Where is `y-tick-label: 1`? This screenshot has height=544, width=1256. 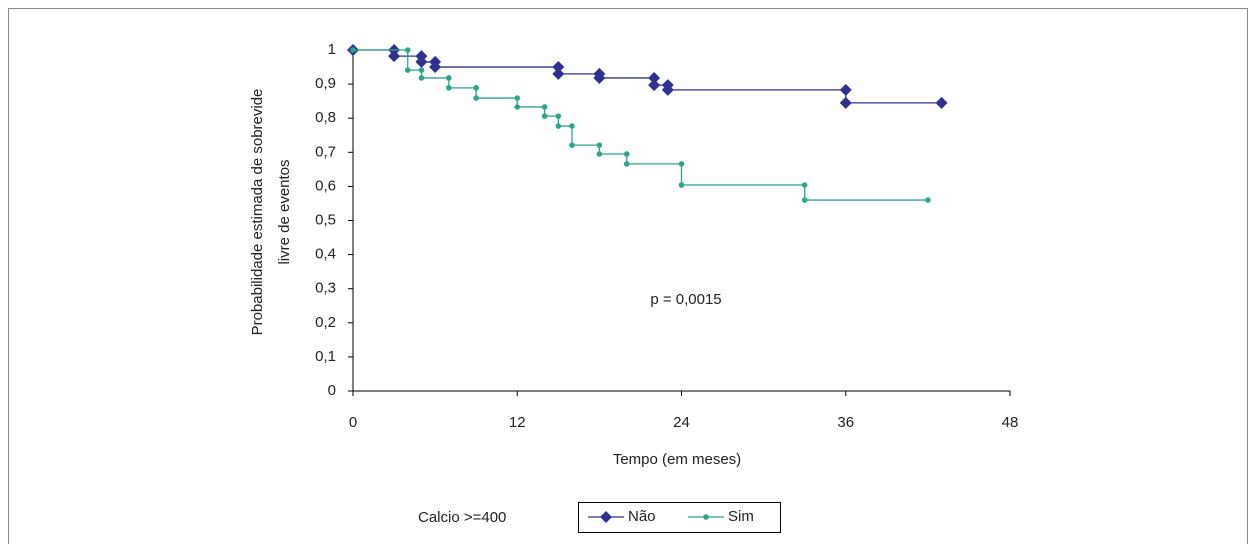 y-tick-label: 1 is located at coordinates (332, 49).